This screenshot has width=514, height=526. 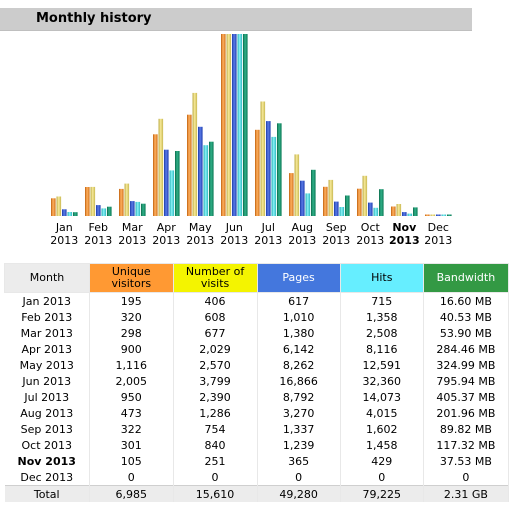 I want to click on bar-unique-visitors-sep-2013, so click(x=325, y=201).